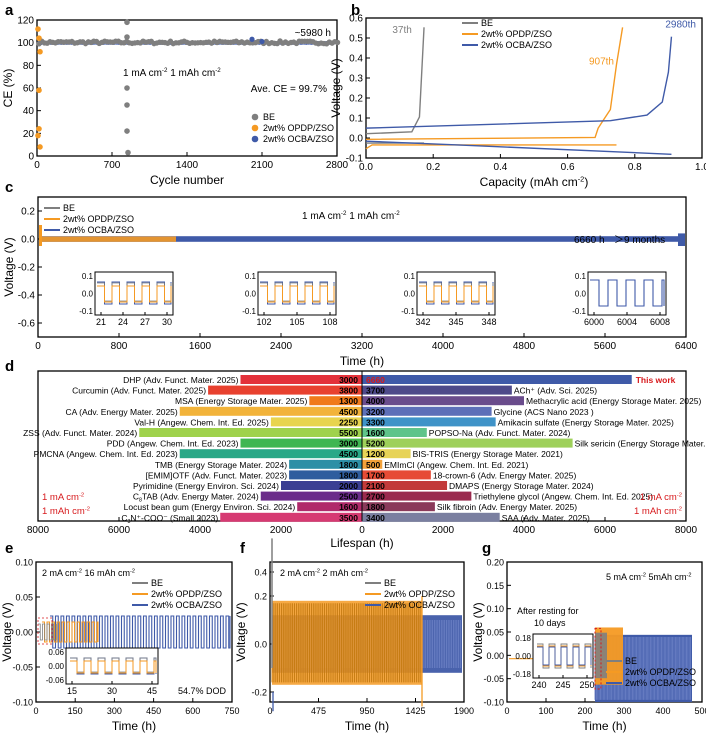  I want to click on y-tick-label: 60, so click(29, 89).